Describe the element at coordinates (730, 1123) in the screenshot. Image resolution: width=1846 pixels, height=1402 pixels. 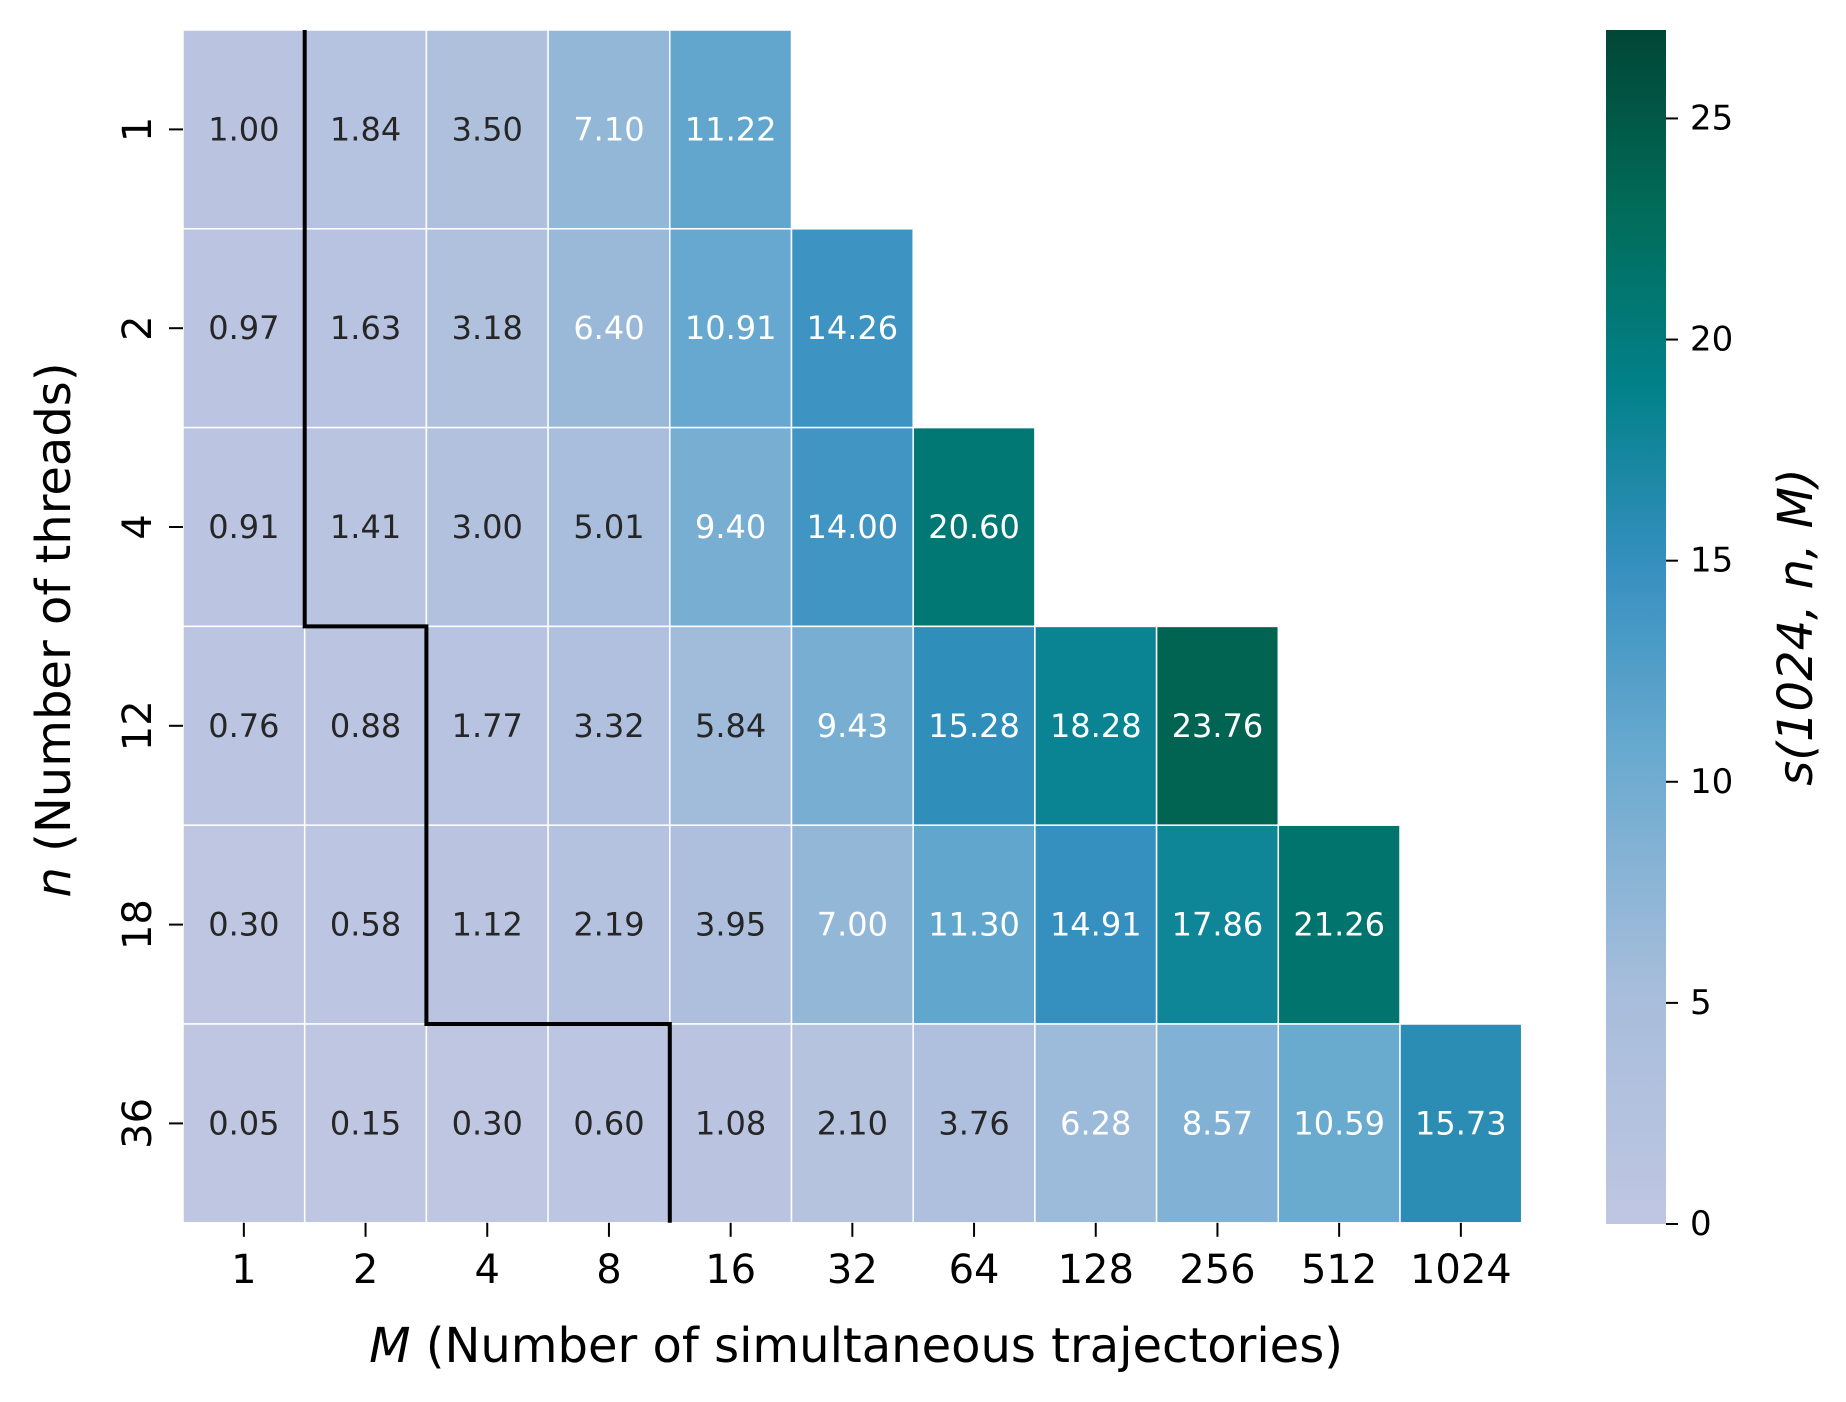
I see `cell-value-label: 1.08` at that location.